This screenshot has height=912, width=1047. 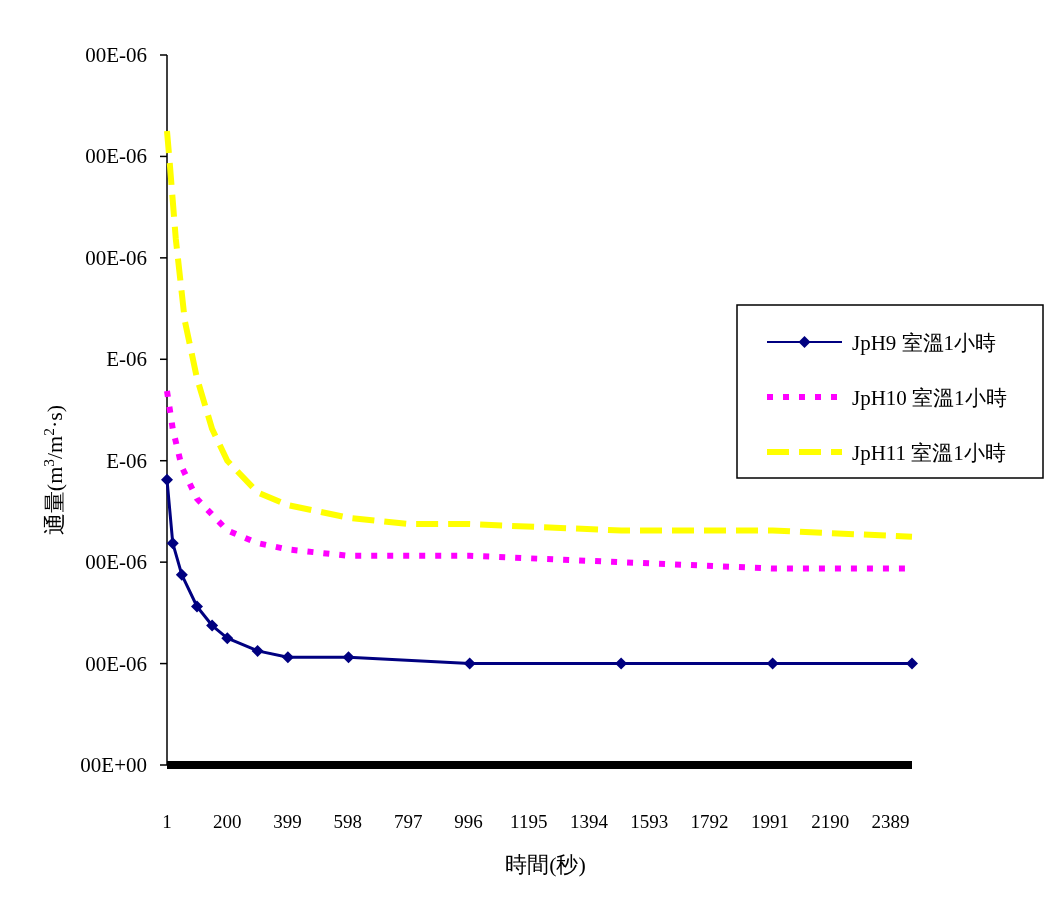 What do you see at coordinates (287, 821) in the screenshot?
I see `x-tick-label: 399` at bounding box center [287, 821].